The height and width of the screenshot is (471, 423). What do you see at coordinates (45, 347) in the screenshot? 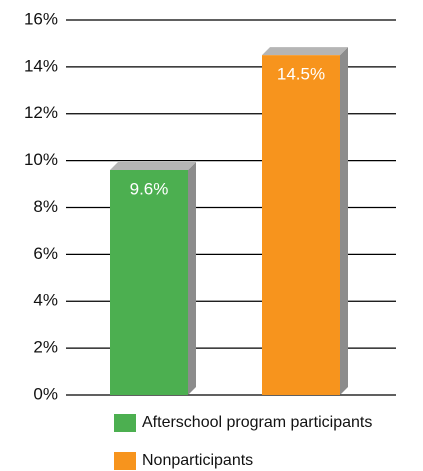
I see `y-tick-label: 2%` at bounding box center [45, 347].